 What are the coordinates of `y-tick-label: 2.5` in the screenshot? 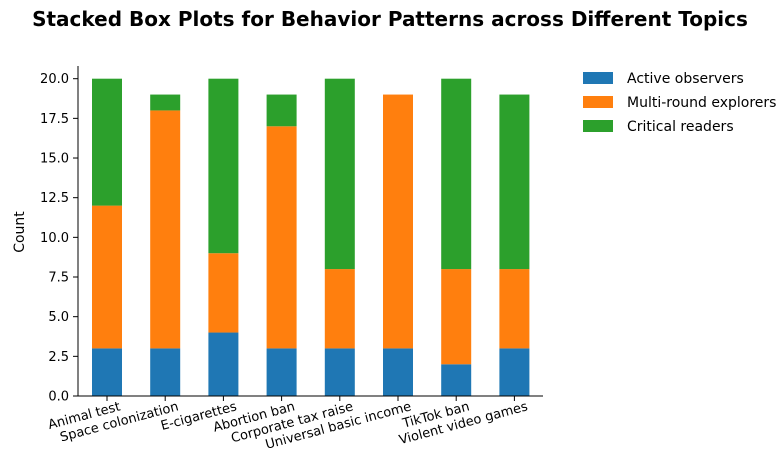 It's located at (58, 357).